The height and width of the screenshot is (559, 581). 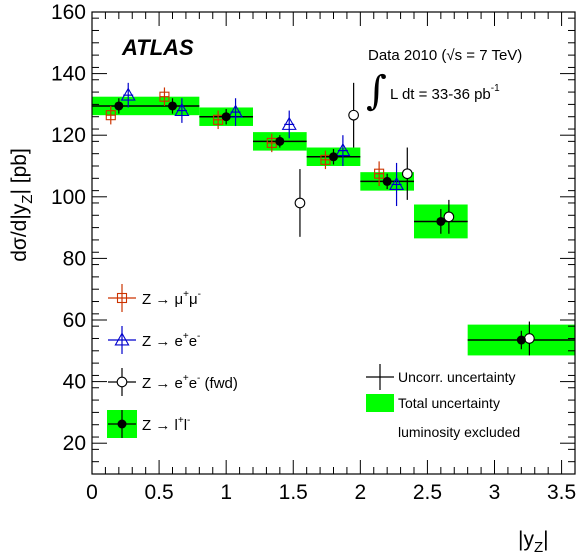 I want to click on legend-label: Z → μ+μ-, so click(x=171, y=298).